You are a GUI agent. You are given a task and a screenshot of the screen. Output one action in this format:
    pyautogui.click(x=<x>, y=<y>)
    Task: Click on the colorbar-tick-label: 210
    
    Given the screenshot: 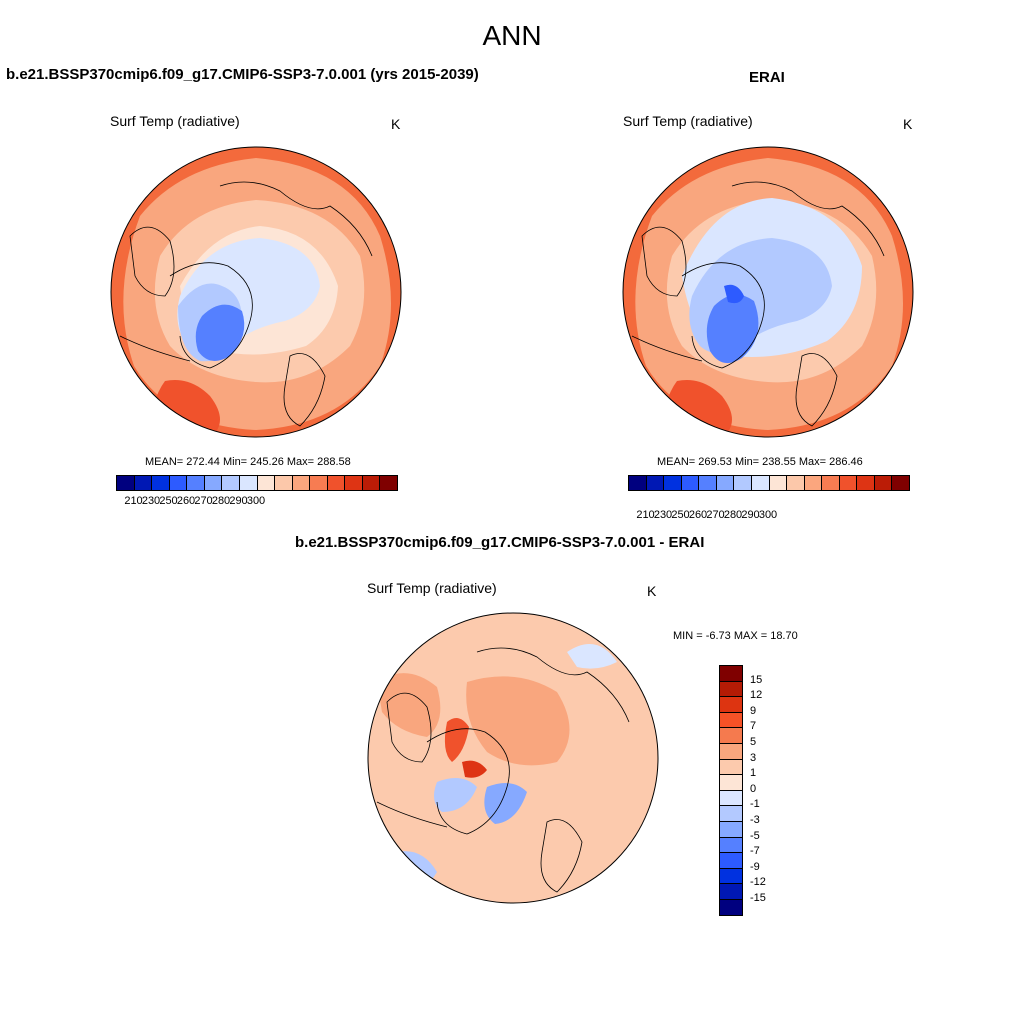 What is the action you would take?
    pyautogui.click(x=133, y=501)
    